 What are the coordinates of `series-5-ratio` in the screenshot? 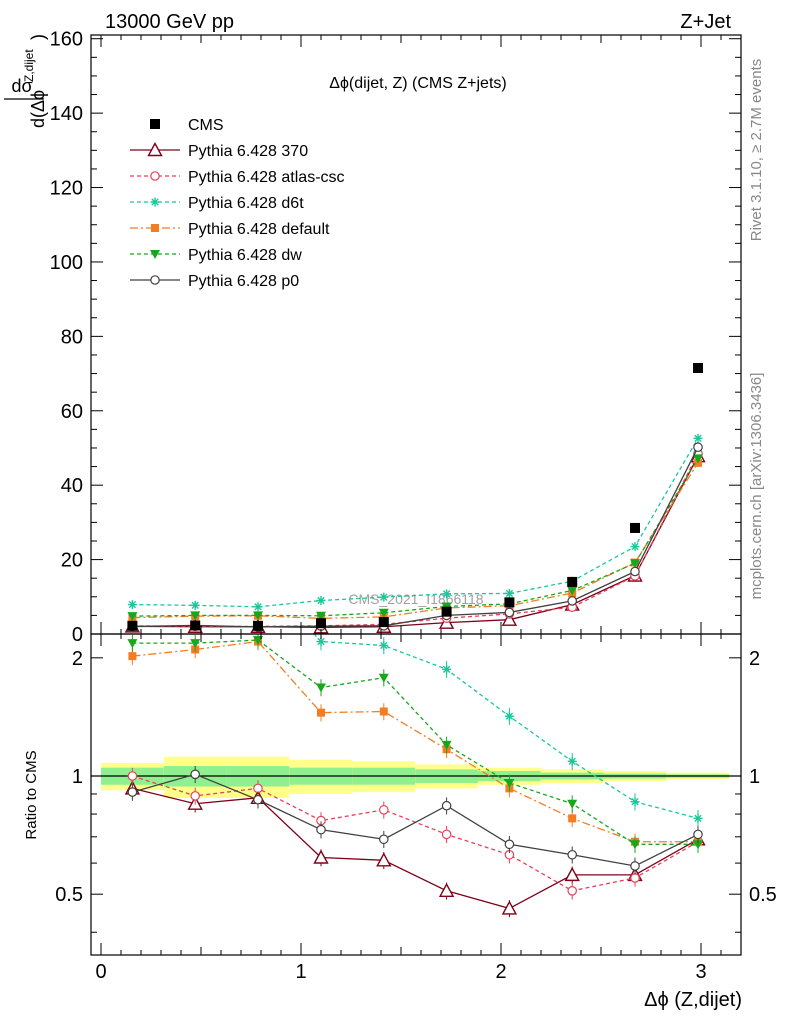 It's located at (415, 820).